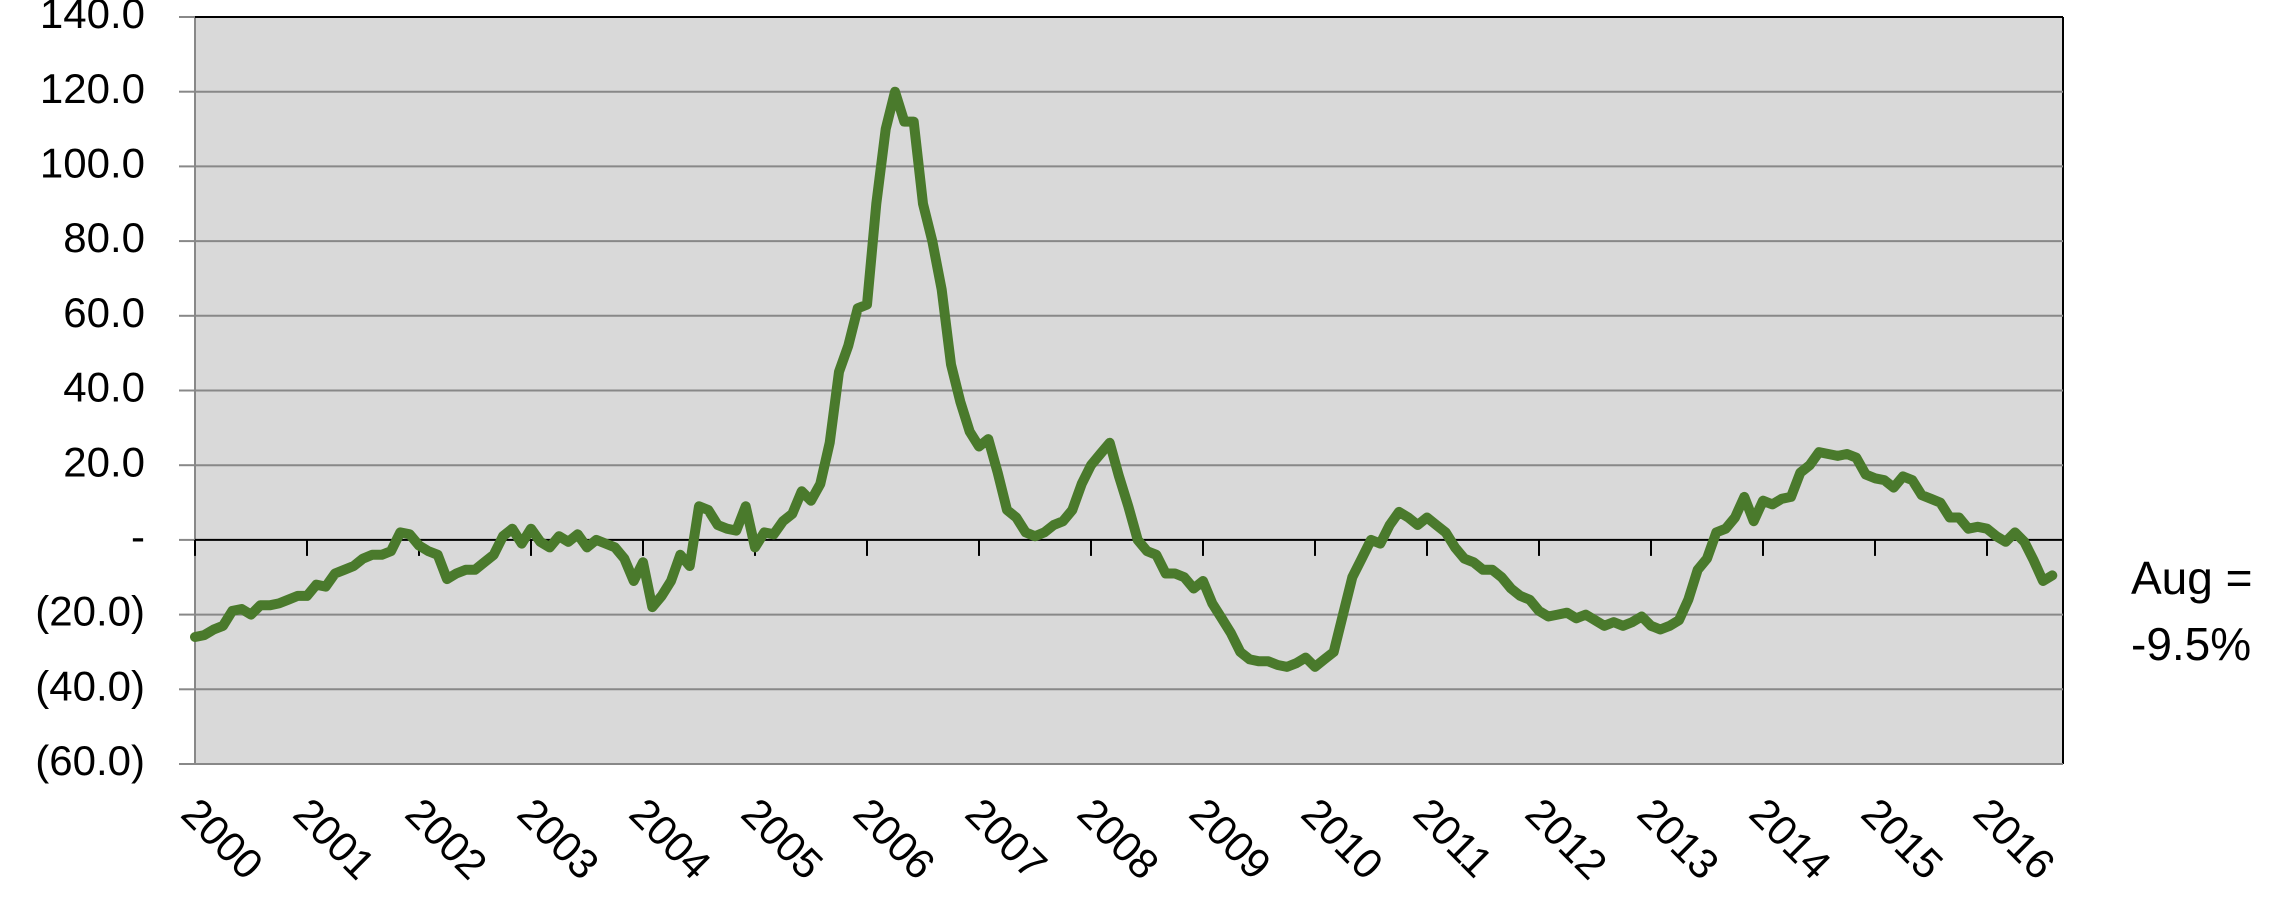 Image resolution: width=2282 pixels, height=899 pixels. Describe the element at coordinates (1678, 838) in the screenshot. I see `x-tick-label: 2013` at that location.